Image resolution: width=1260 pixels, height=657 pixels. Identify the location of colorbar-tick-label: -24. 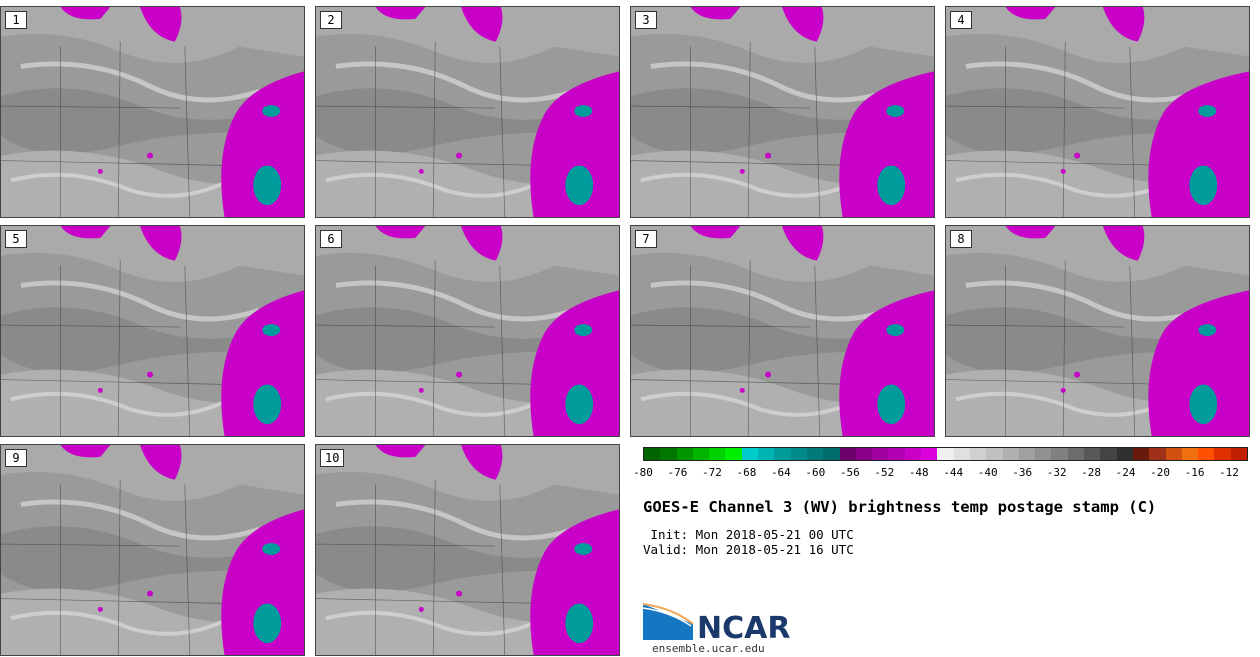
(1125, 472).